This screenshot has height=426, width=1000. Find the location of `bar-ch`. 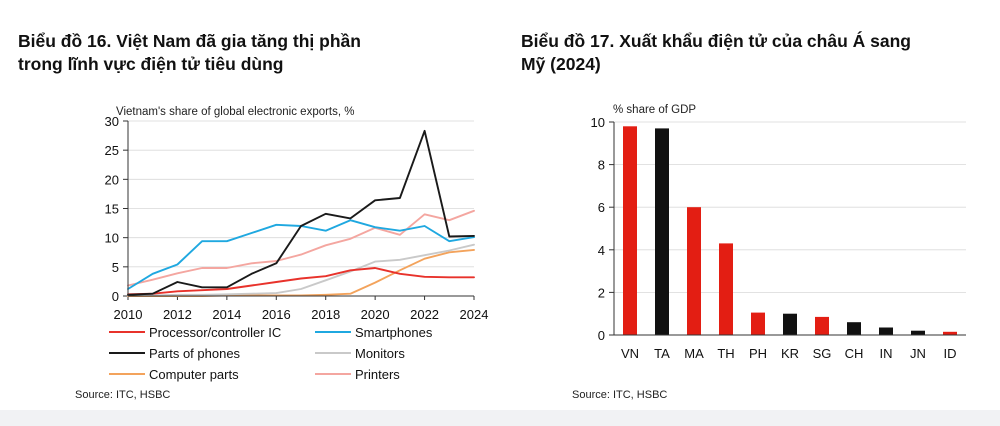

bar-ch is located at coordinates (854, 328).